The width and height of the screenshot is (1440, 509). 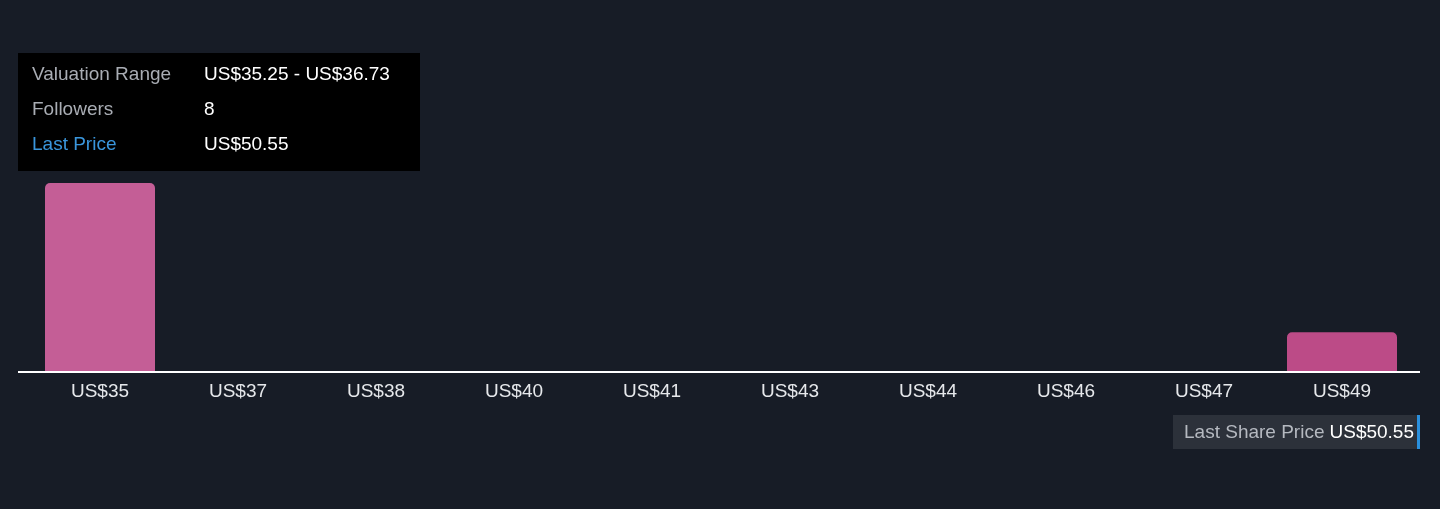 What do you see at coordinates (514, 391) in the screenshot?
I see `x-tick-label: US$40` at bounding box center [514, 391].